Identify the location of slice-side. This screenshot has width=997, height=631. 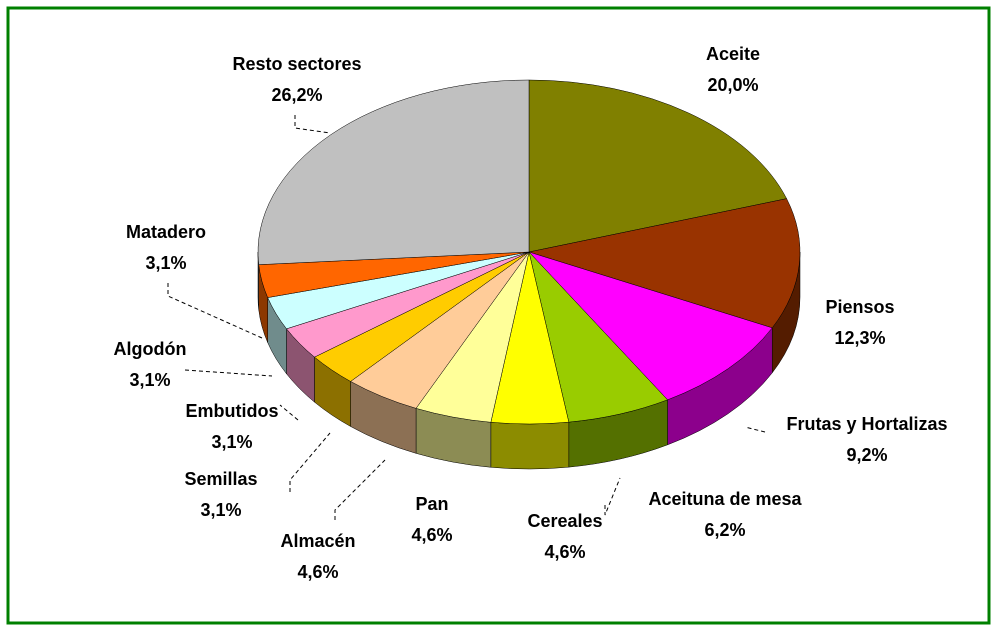
(530, 445).